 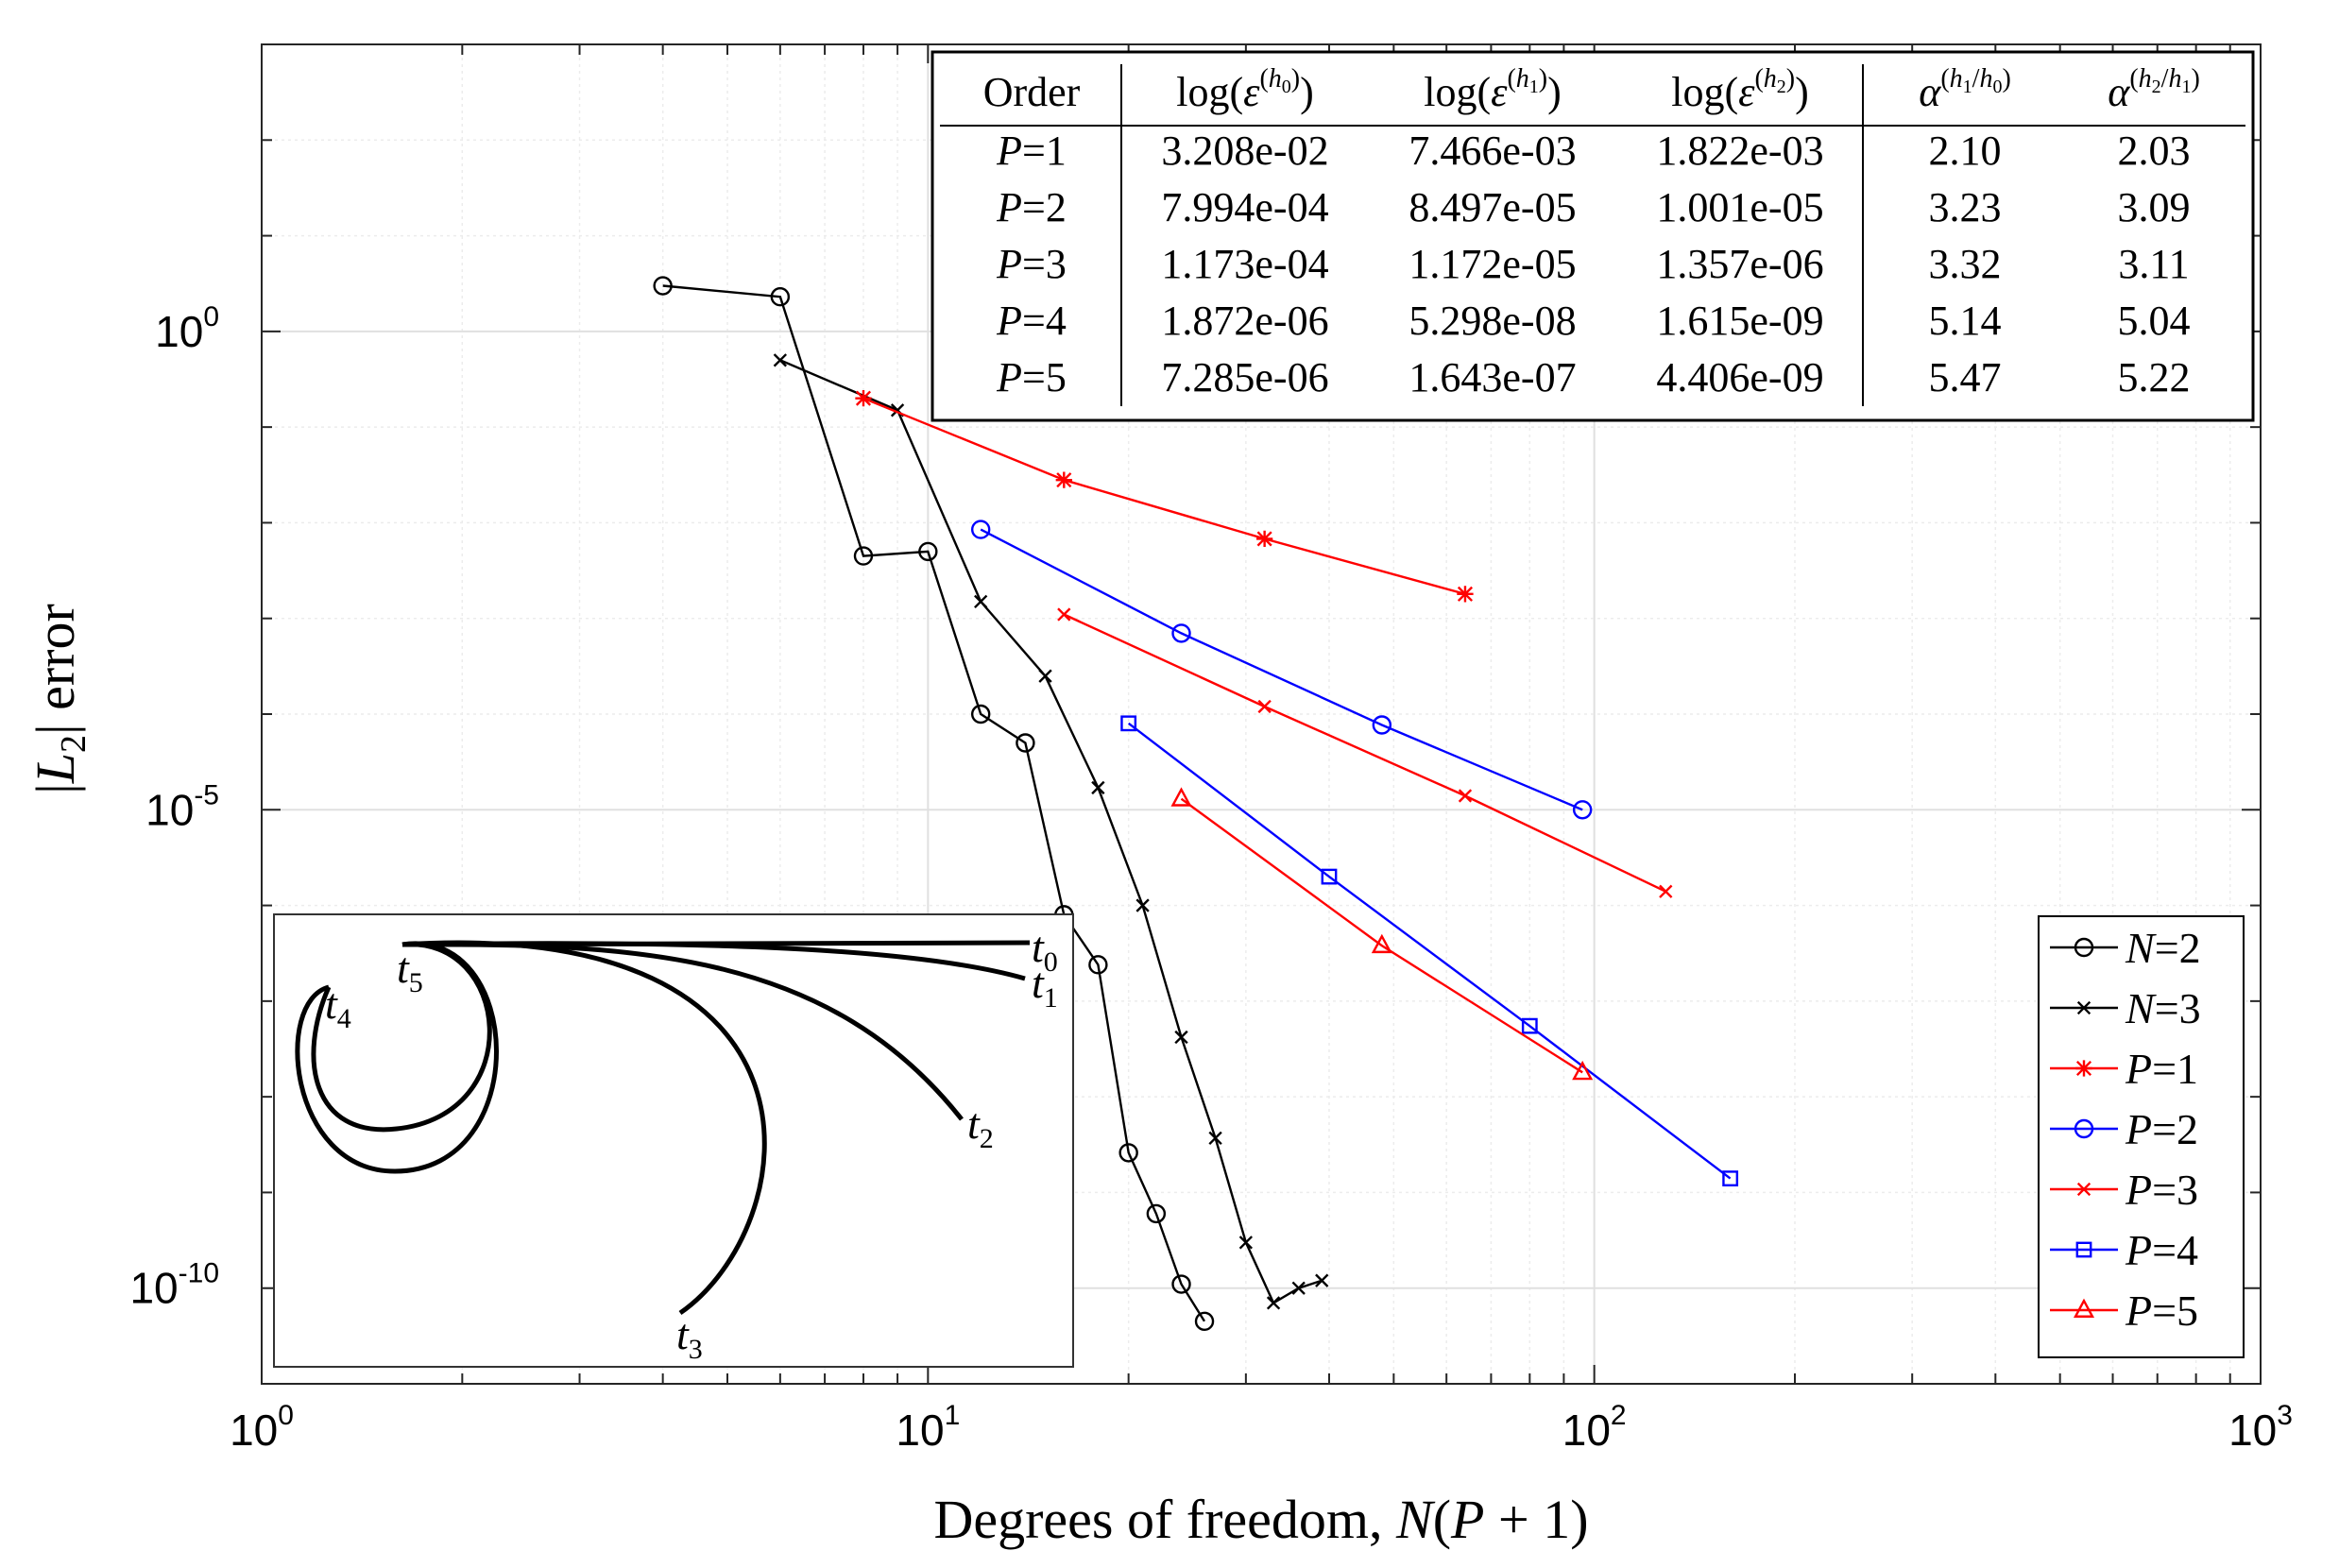 I want to click on table-cell: 4.406e-09, so click(x=1739, y=377).